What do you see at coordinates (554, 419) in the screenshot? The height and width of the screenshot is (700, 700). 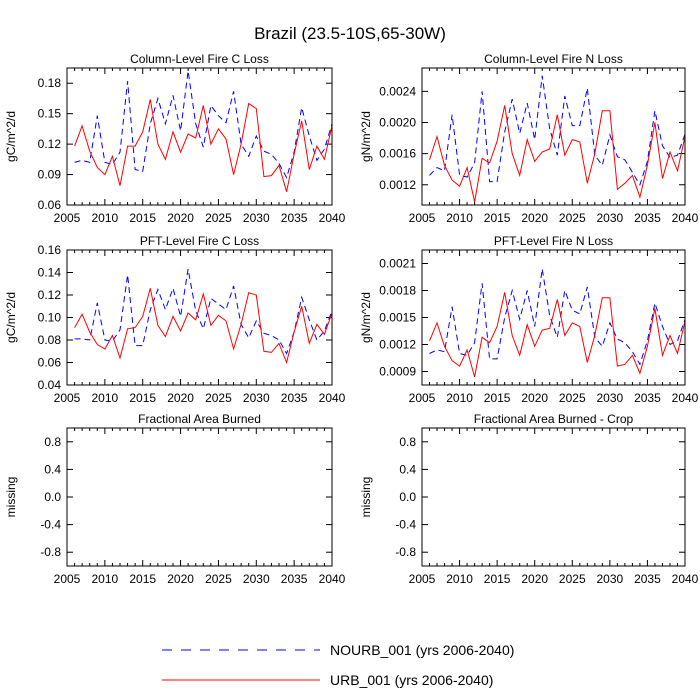 I see `panel-title: Fractional Area Burned - Crop` at bounding box center [554, 419].